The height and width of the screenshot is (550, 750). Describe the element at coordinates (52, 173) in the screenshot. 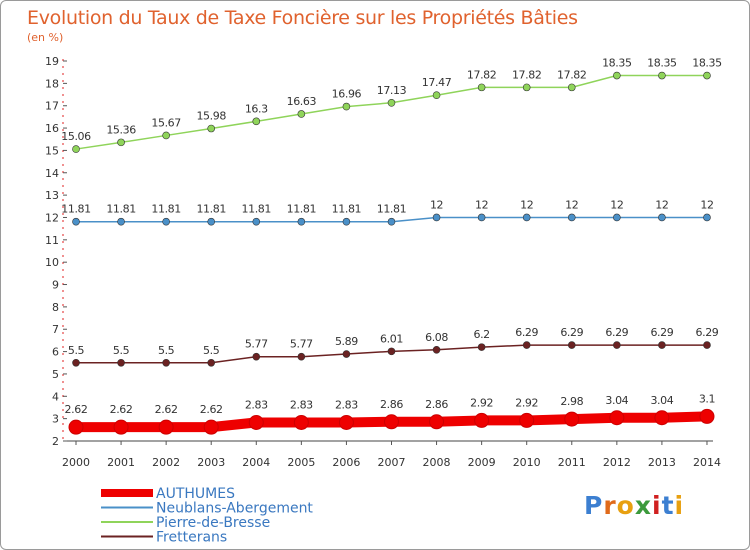

I see `y-tick-label: 14` at that location.